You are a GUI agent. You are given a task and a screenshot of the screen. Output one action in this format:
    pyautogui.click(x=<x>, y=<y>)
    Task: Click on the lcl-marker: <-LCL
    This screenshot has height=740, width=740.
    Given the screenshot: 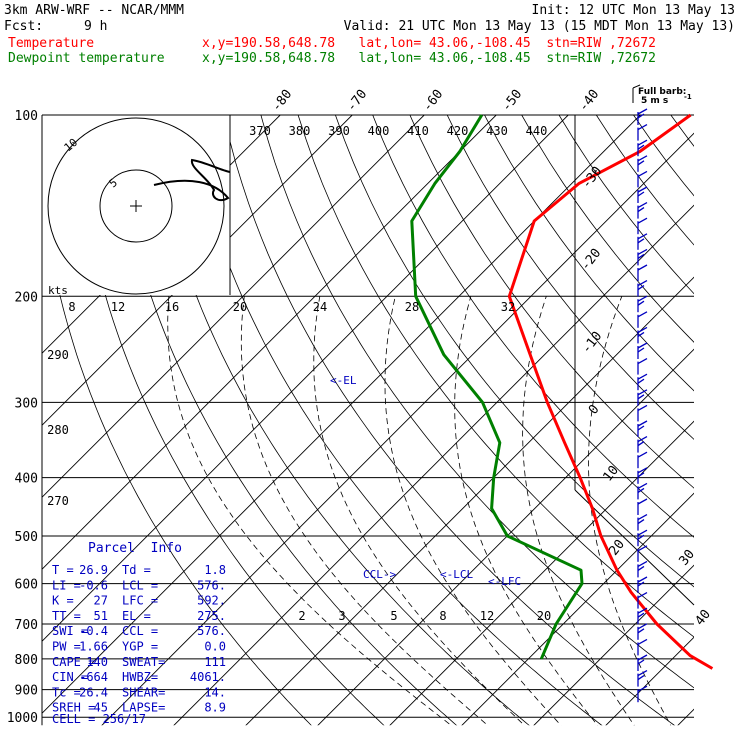 What is the action you would take?
    pyautogui.click(x=456, y=574)
    